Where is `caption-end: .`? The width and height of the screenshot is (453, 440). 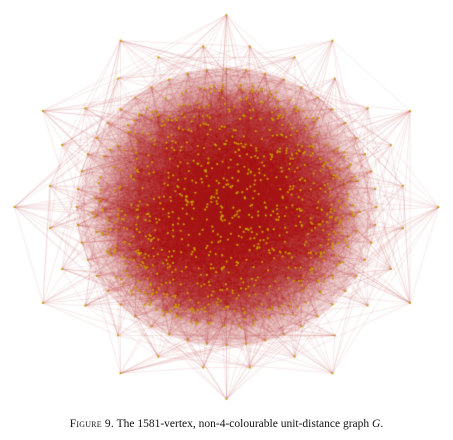
caption-end: . is located at coordinates (382, 424).